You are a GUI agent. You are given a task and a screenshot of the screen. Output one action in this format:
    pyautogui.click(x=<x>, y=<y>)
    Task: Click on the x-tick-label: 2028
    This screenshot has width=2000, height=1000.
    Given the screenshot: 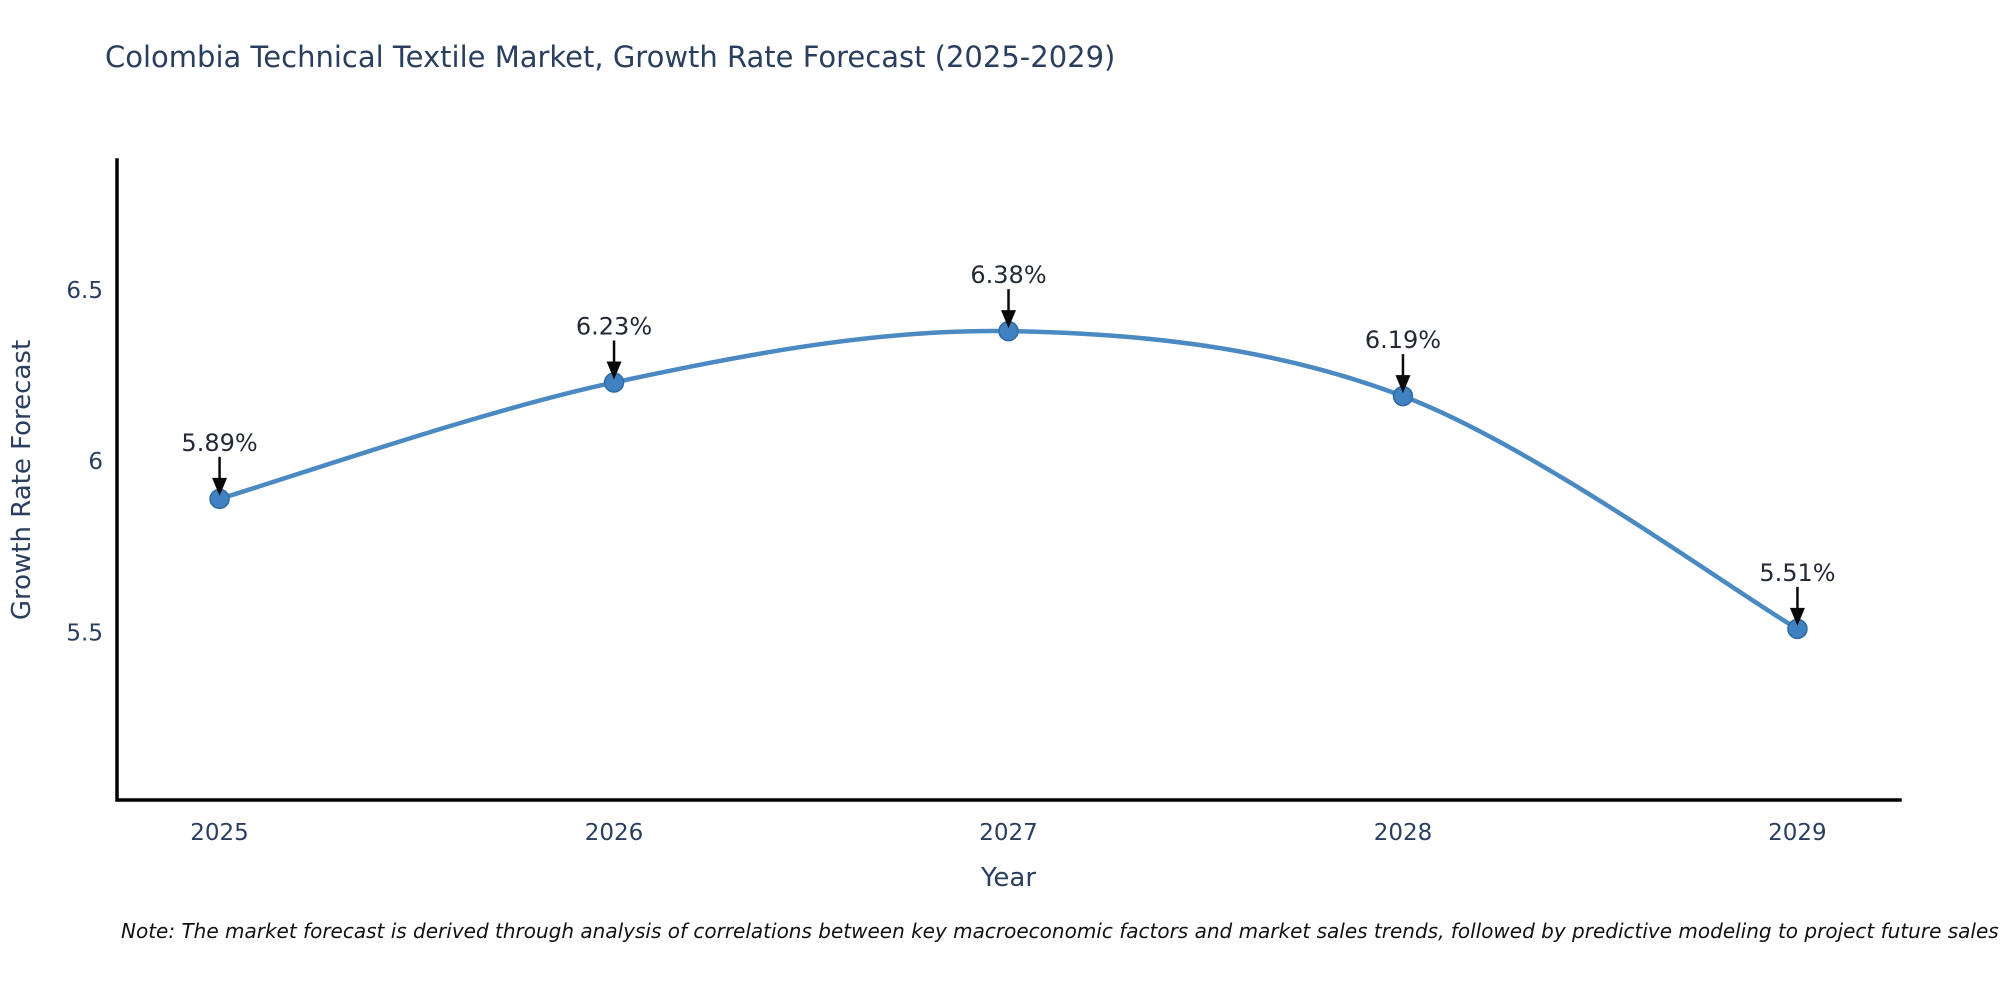 What is the action you would take?
    pyautogui.click(x=1403, y=833)
    